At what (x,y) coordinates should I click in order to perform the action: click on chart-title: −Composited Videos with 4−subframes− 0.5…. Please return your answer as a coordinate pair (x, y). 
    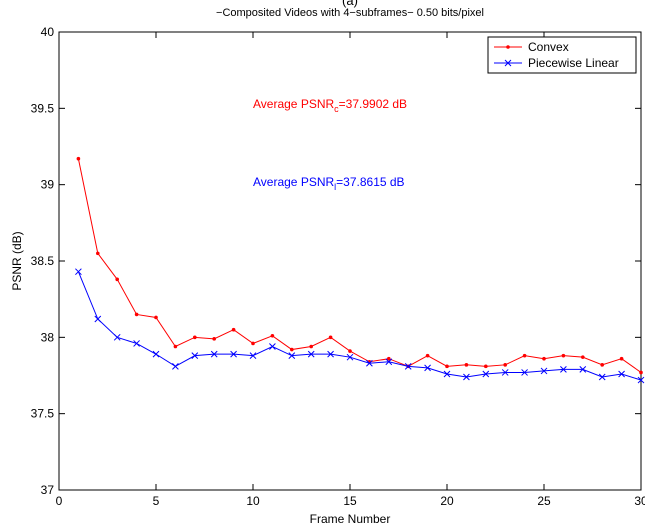
    Looking at the image, I should click on (350, 13).